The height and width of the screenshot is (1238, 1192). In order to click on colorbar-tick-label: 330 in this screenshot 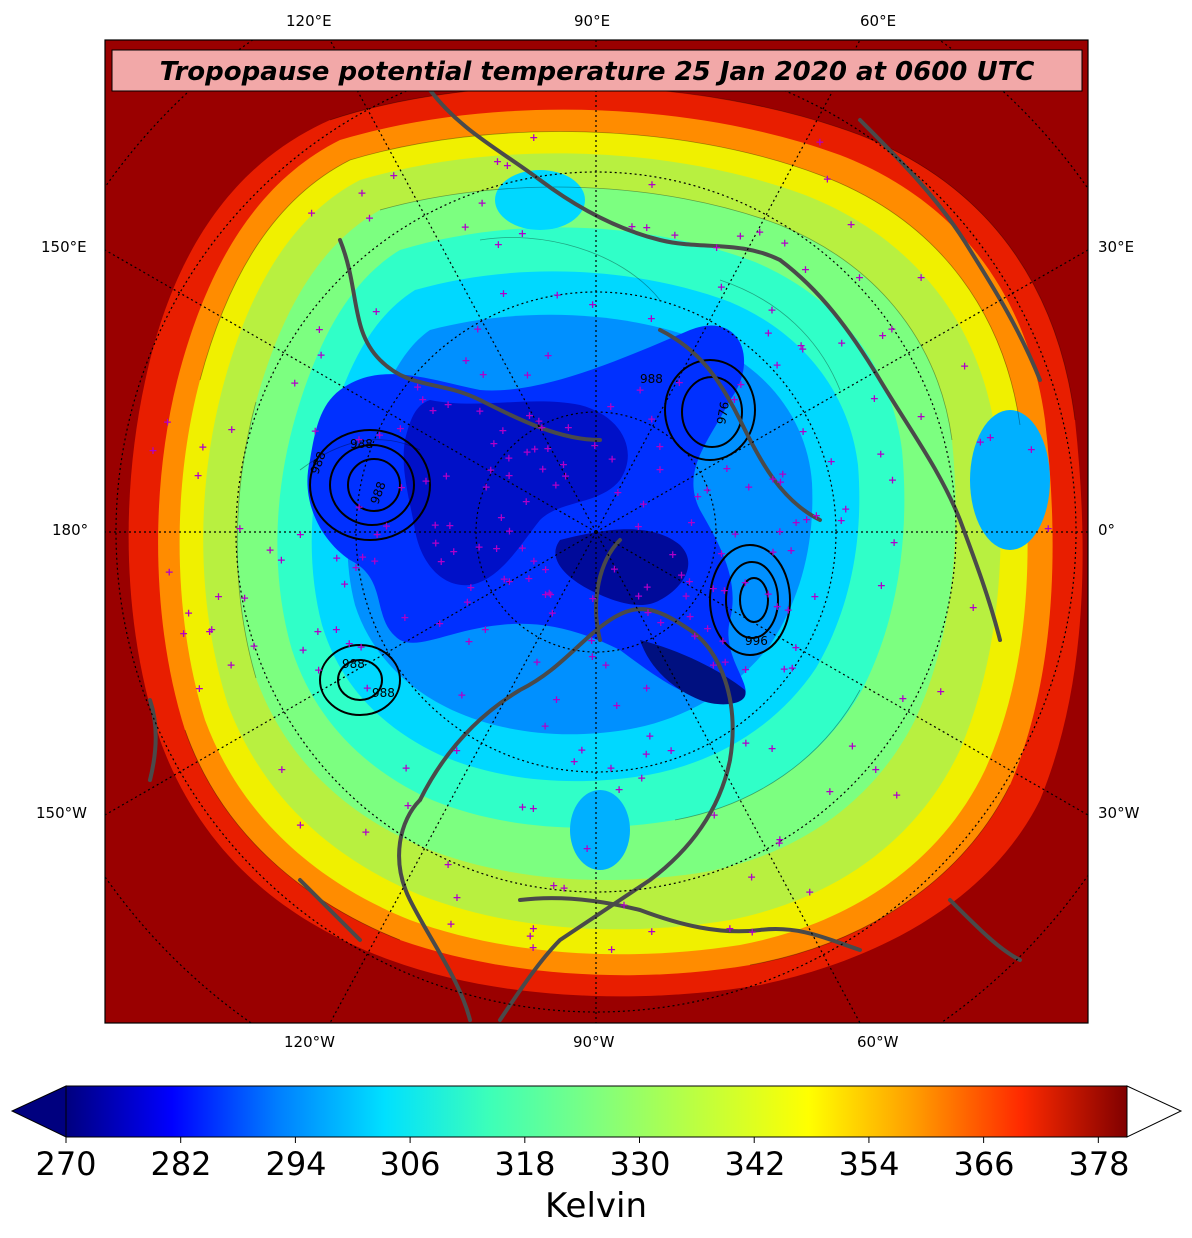, I will do `click(640, 1164)`.